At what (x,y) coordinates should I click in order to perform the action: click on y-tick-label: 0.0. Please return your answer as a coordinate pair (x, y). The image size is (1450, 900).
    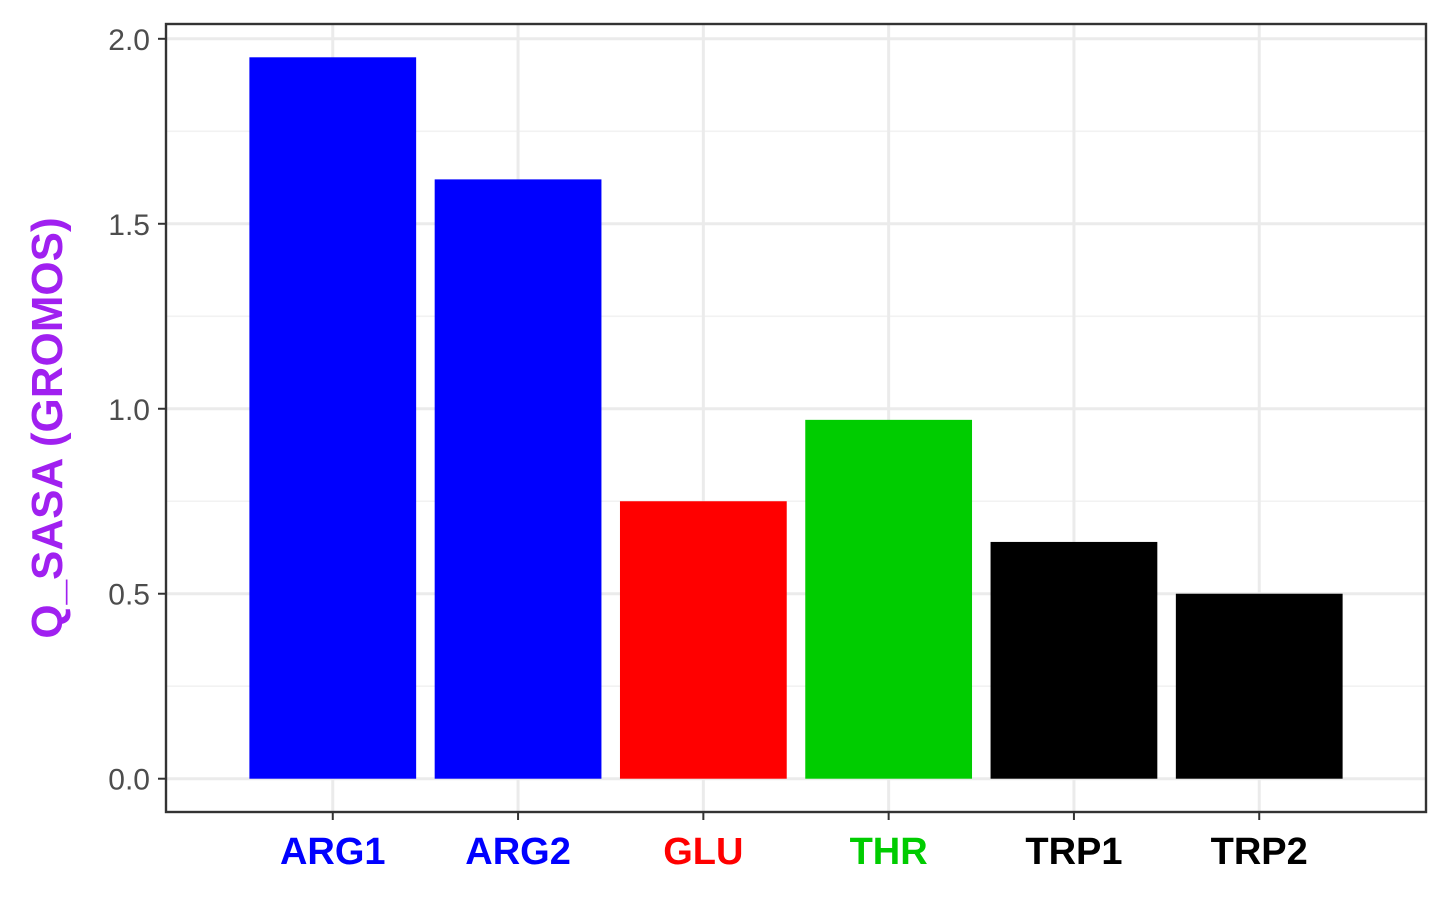
    Looking at the image, I should click on (129, 780).